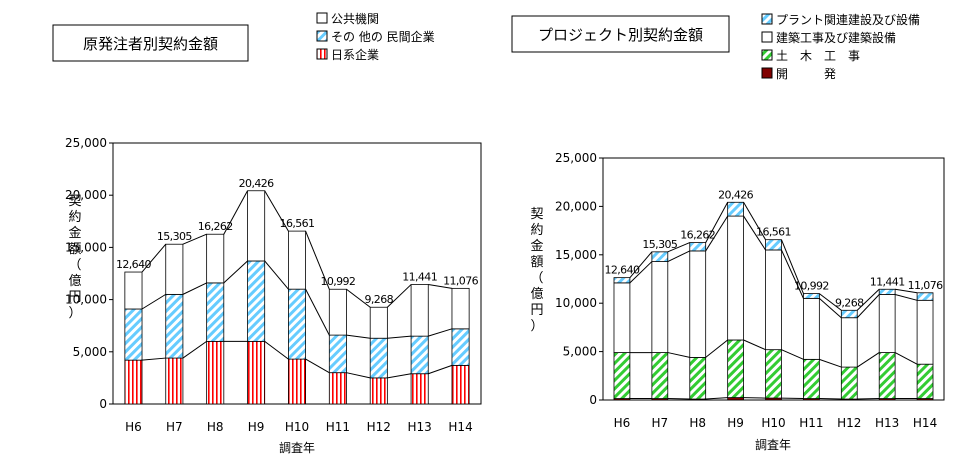 The width and height of the screenshot is (966, 469). I want to click on y-axis-label-char: 契, so click(74, 201).